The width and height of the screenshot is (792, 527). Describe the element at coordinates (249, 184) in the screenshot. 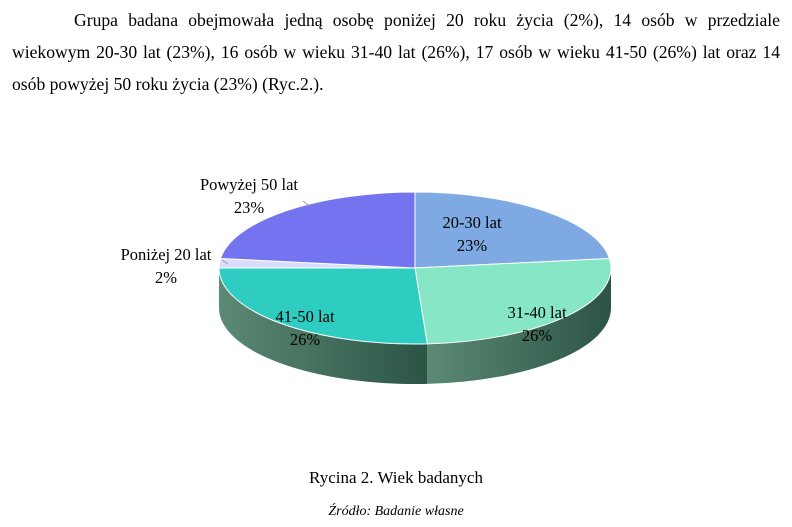

I see `slice-category-label: Powyżej 50 lat` at that location.